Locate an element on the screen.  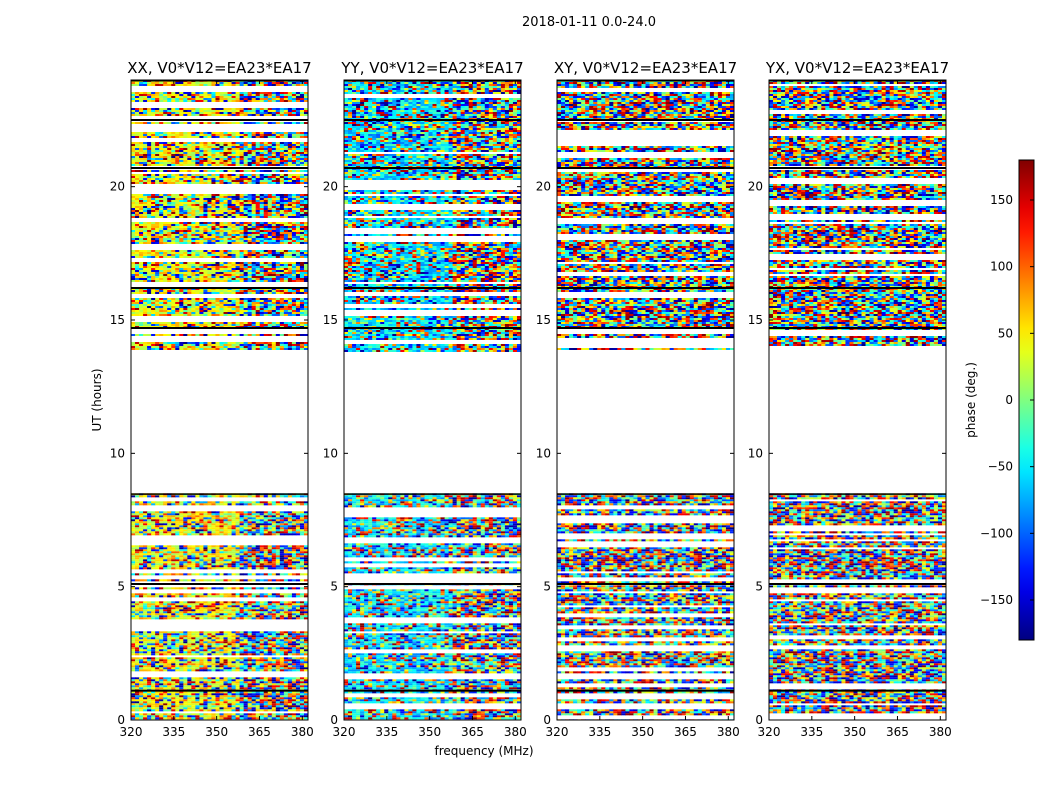
panel-title: YX, V0*V12=EA23*EA17 is located at coordinates (857, 68).